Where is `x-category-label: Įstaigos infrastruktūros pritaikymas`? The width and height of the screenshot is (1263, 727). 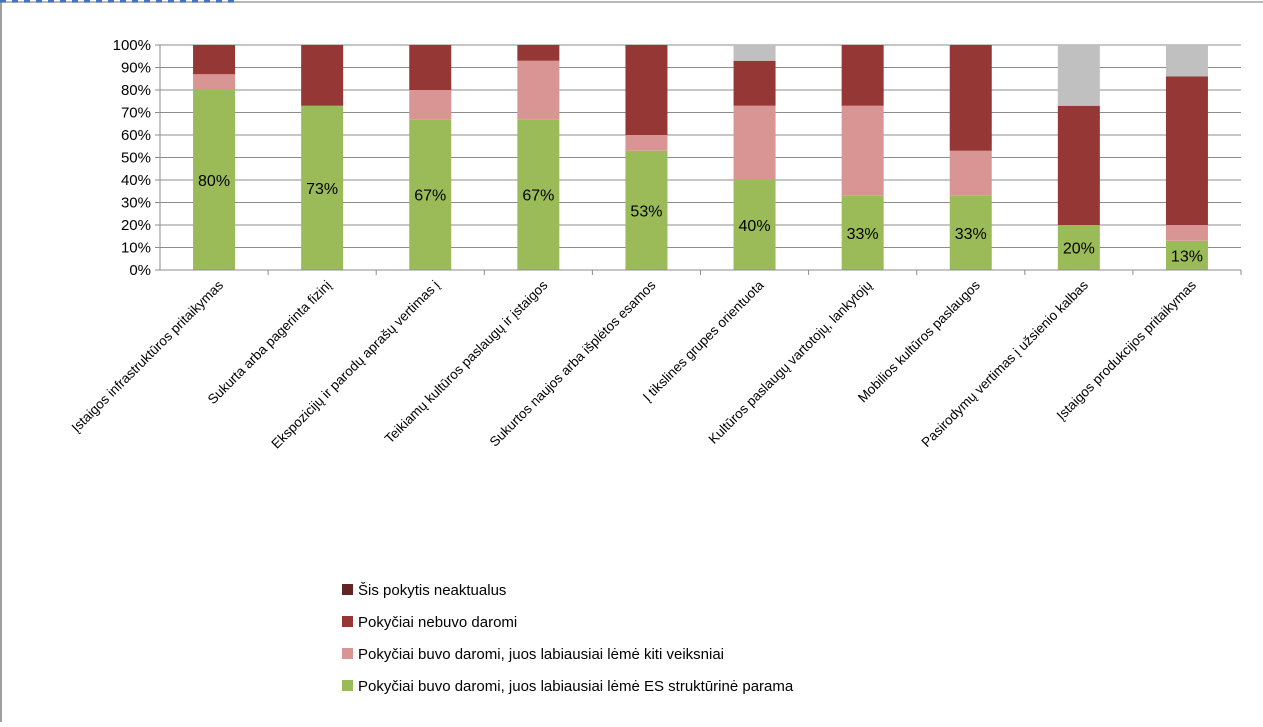 x-category-label: Įstaigos infrastruktūros pritaikymas is located at coordinates (148, 356).